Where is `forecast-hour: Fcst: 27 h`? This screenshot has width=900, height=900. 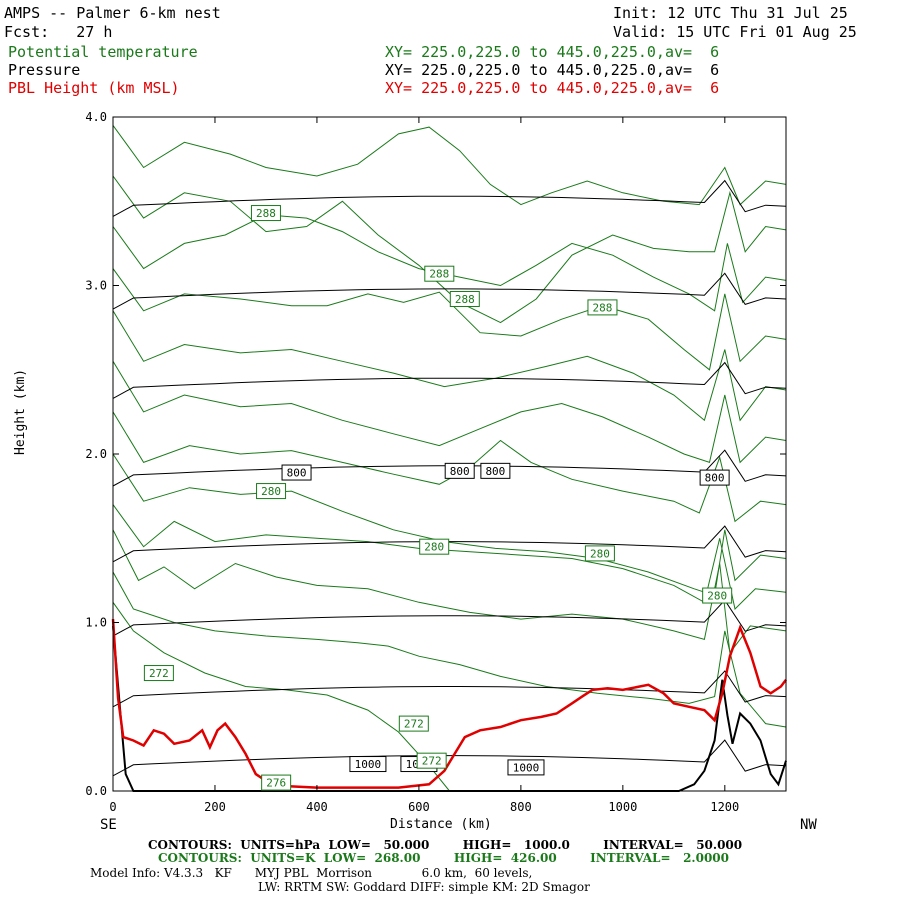
forecast-hour: Fcst: 27 h is located at coordinates (58, 32).